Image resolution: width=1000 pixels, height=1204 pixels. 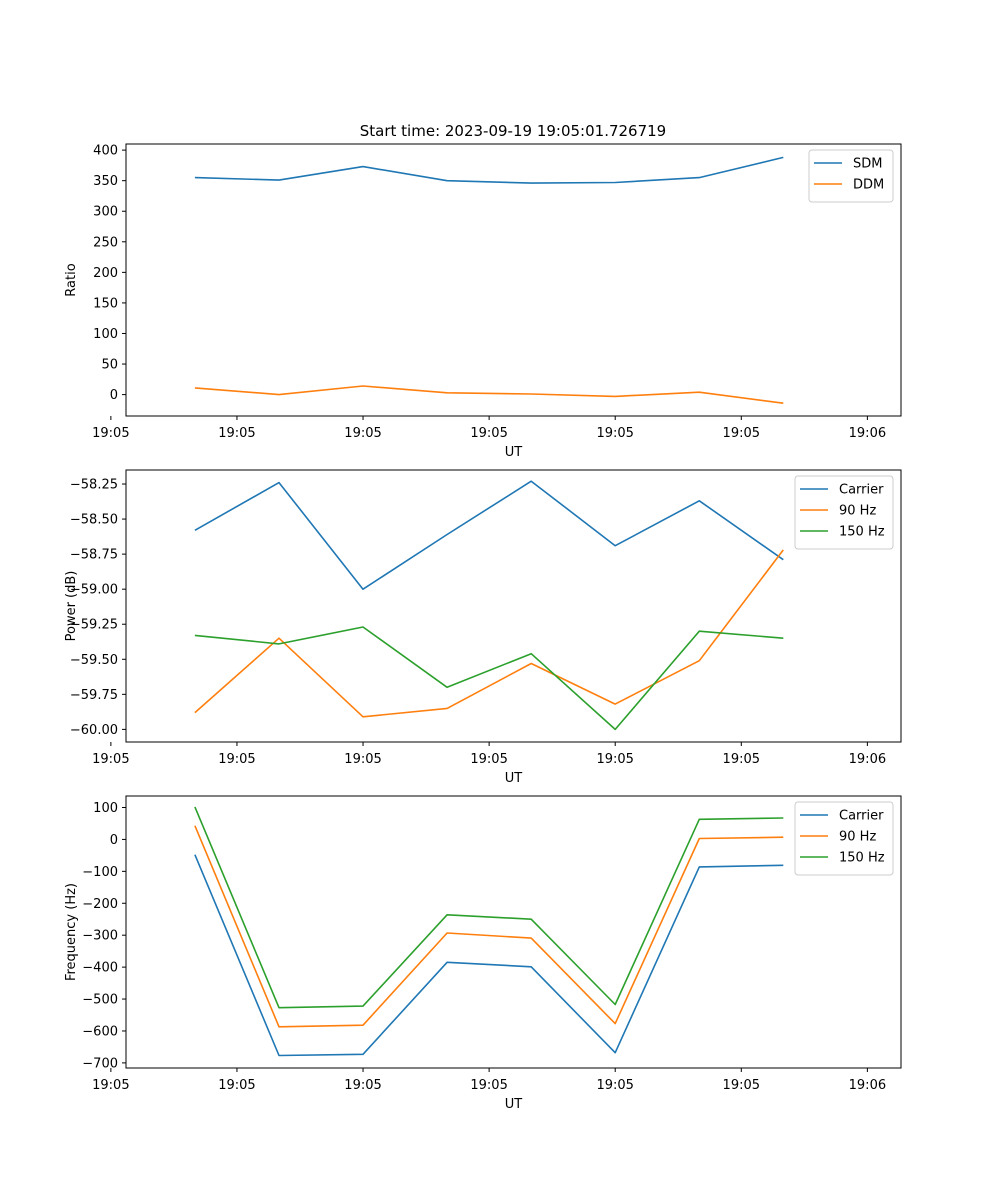 I want to click on y-axis-label: Power (dB), so click(x=71, y=606).